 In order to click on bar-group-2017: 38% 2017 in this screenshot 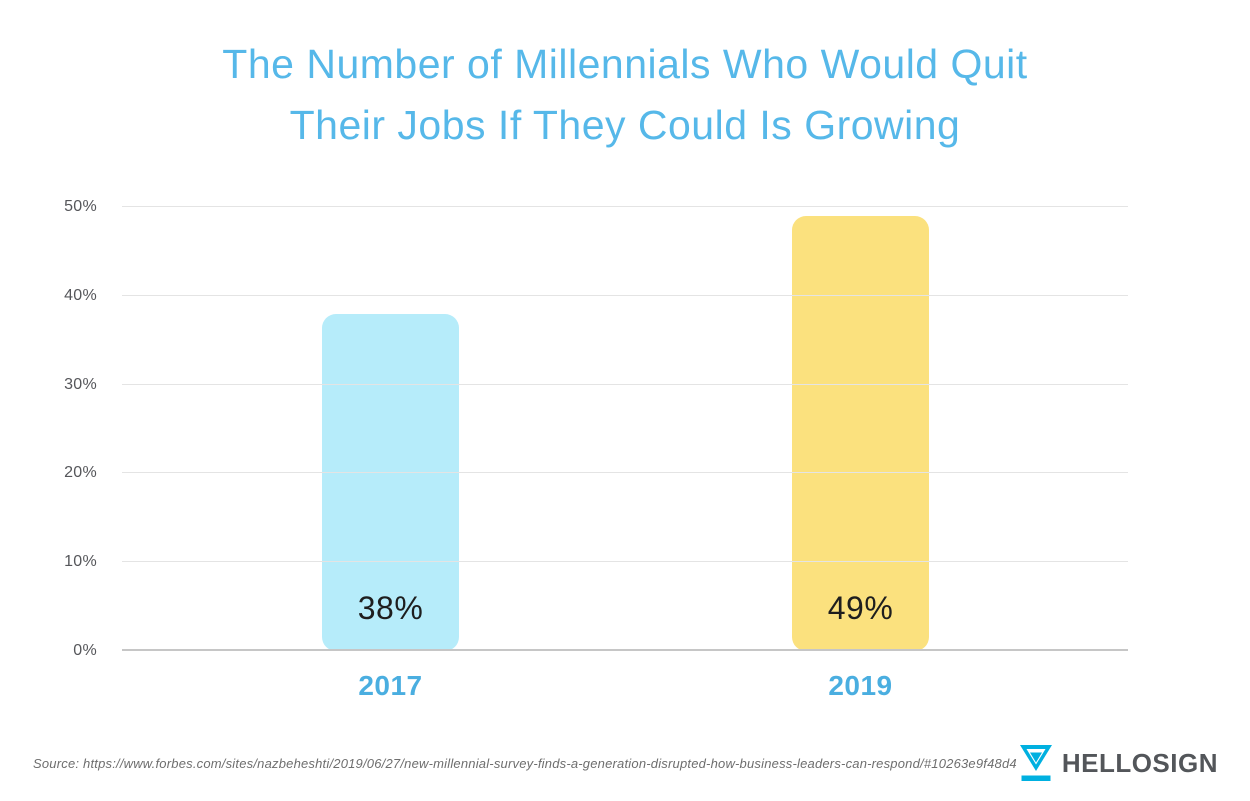, I will do `click(390, 454)`.